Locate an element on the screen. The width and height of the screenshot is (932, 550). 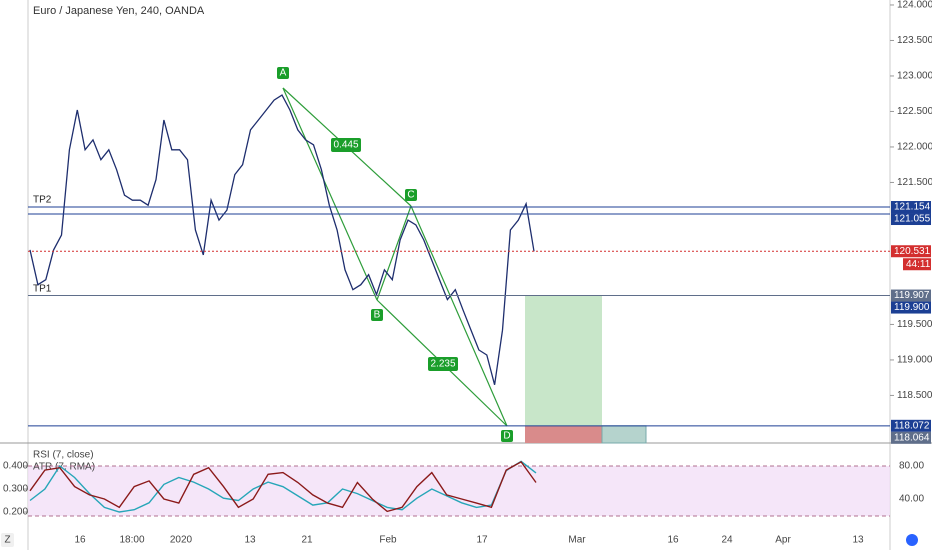
countdown: 44:11 is located at coordinates (918, 264).